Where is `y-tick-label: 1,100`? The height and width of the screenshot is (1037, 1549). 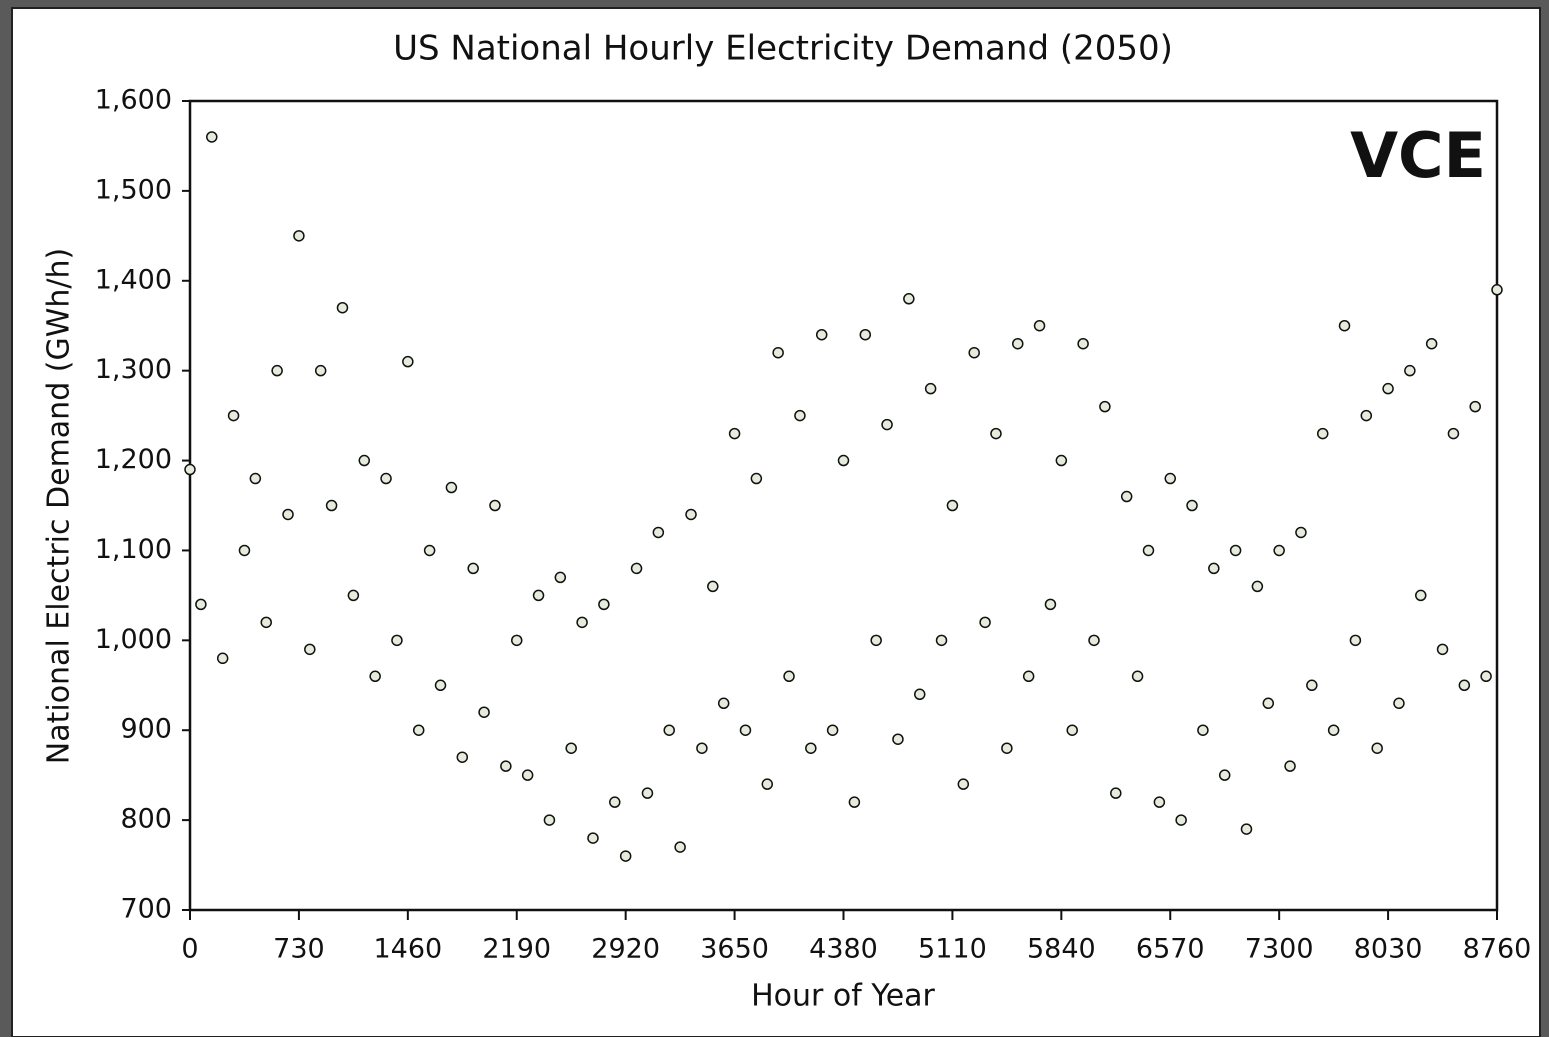
y-tick-label: 1,100 is located at coordinates (133, 549).